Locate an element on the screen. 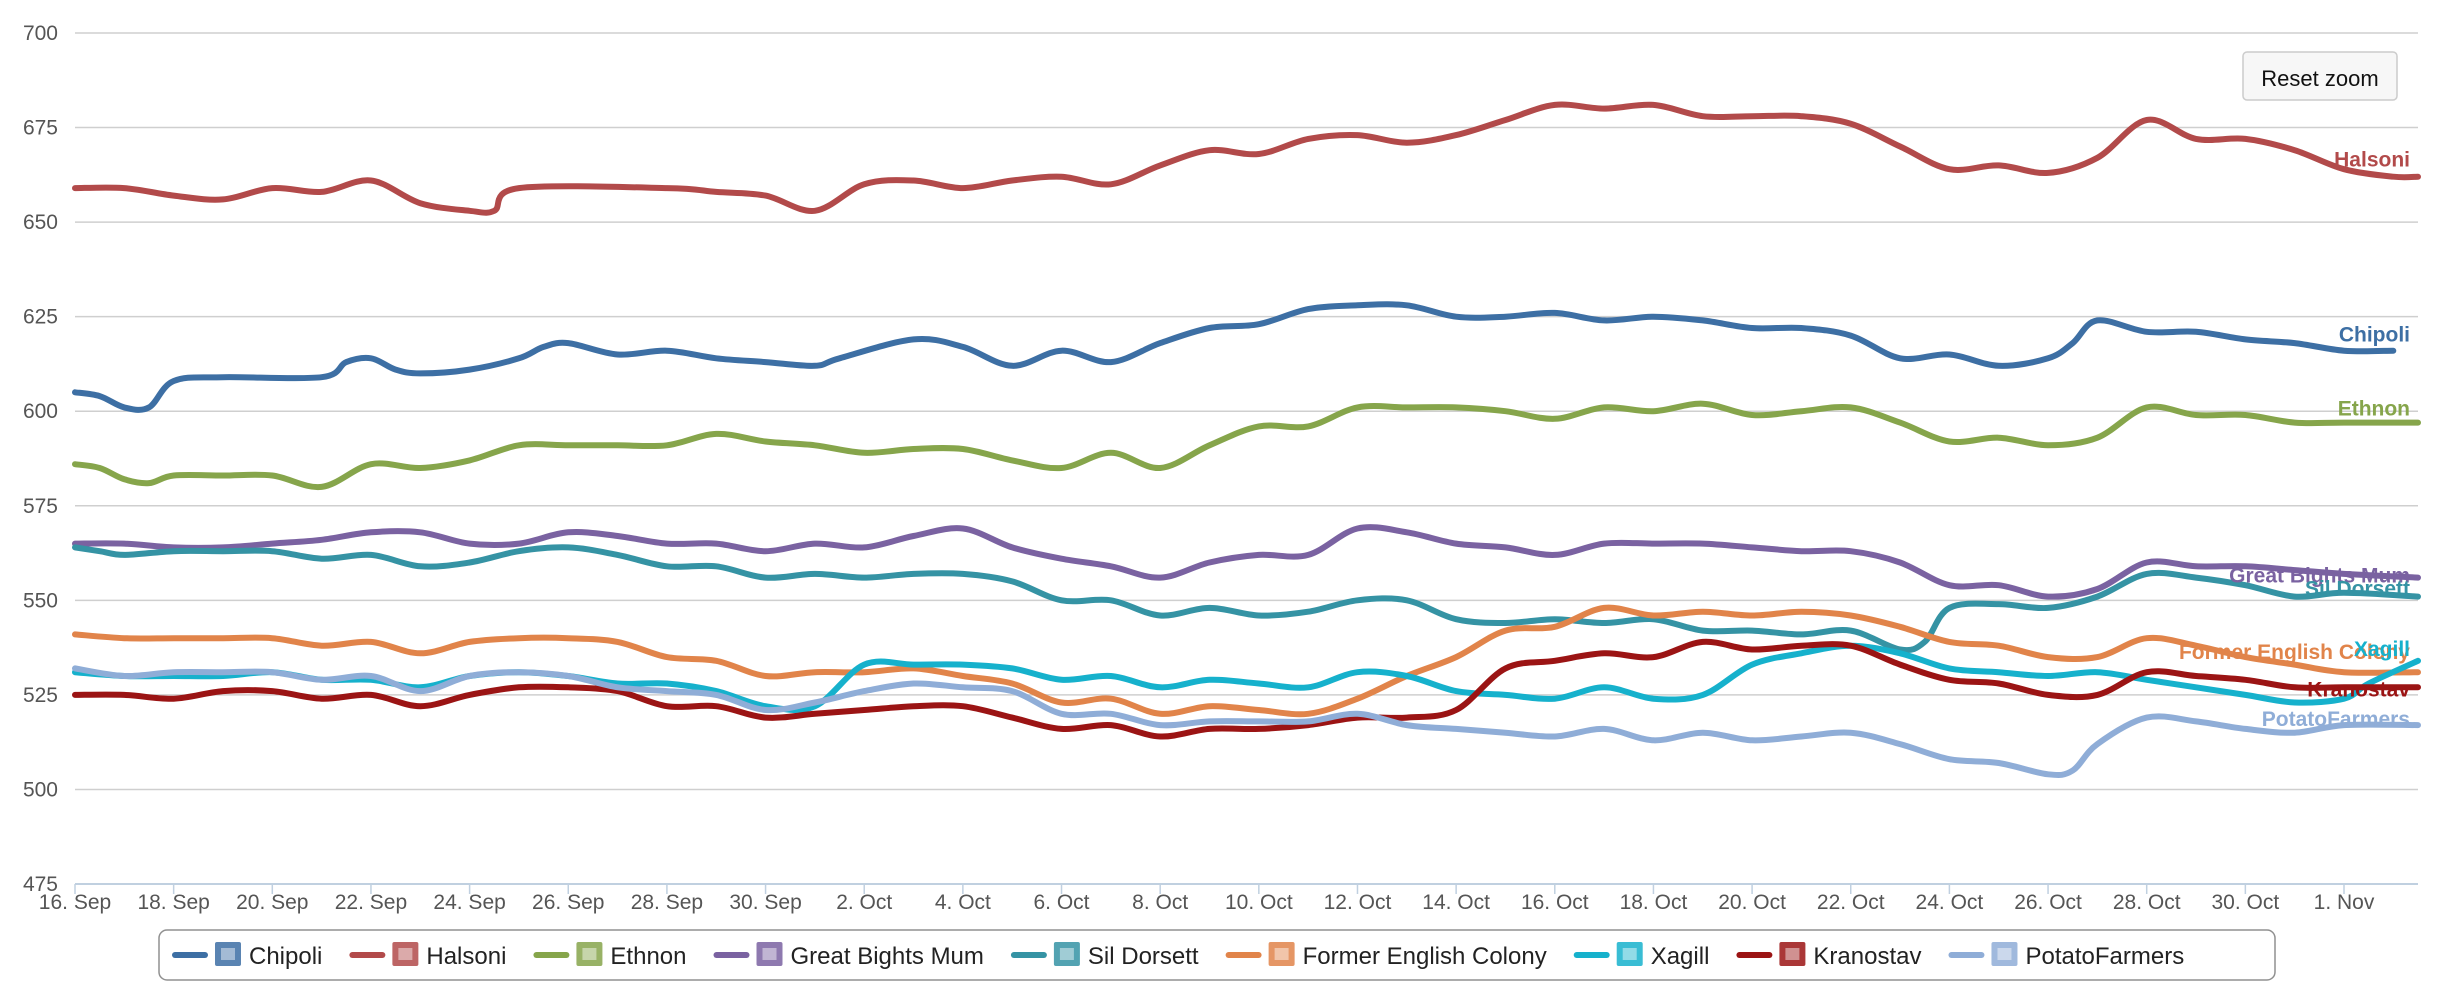 Image resolution: width=2442 pixels, height=1008 pixels. reset-zoom-button: Reset zoom is located at coordinates (2320, 76).